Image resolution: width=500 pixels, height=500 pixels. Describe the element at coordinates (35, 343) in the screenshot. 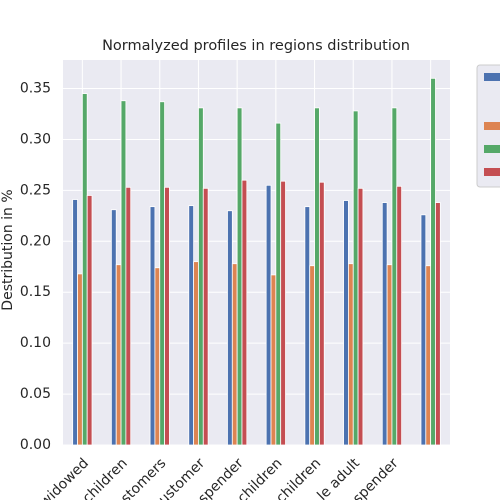

I see `y-tick-label: 0.10` at that location.